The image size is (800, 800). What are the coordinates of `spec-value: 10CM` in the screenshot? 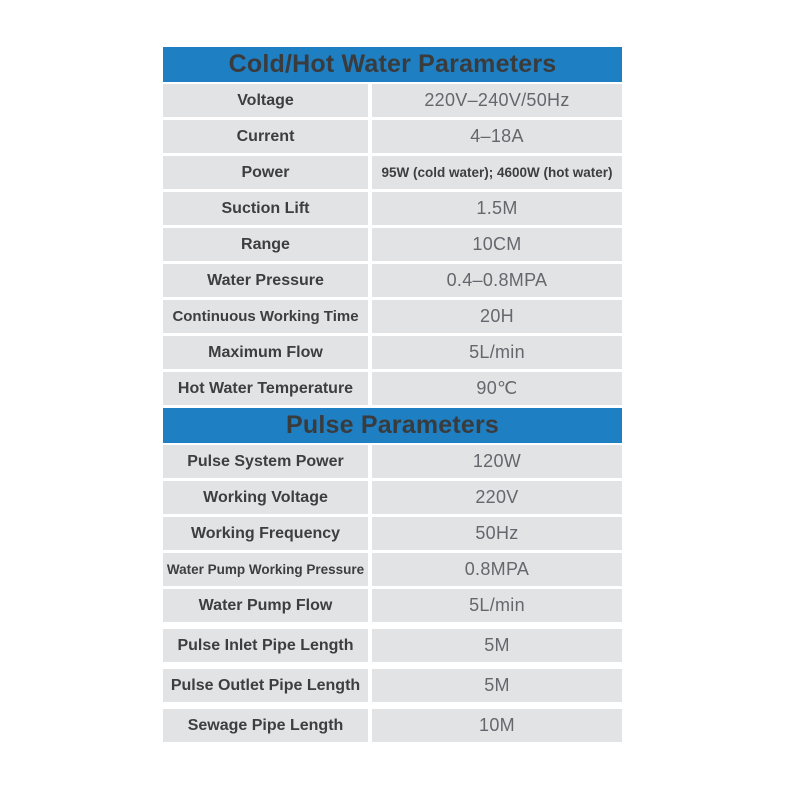 It's located at (497, 244).